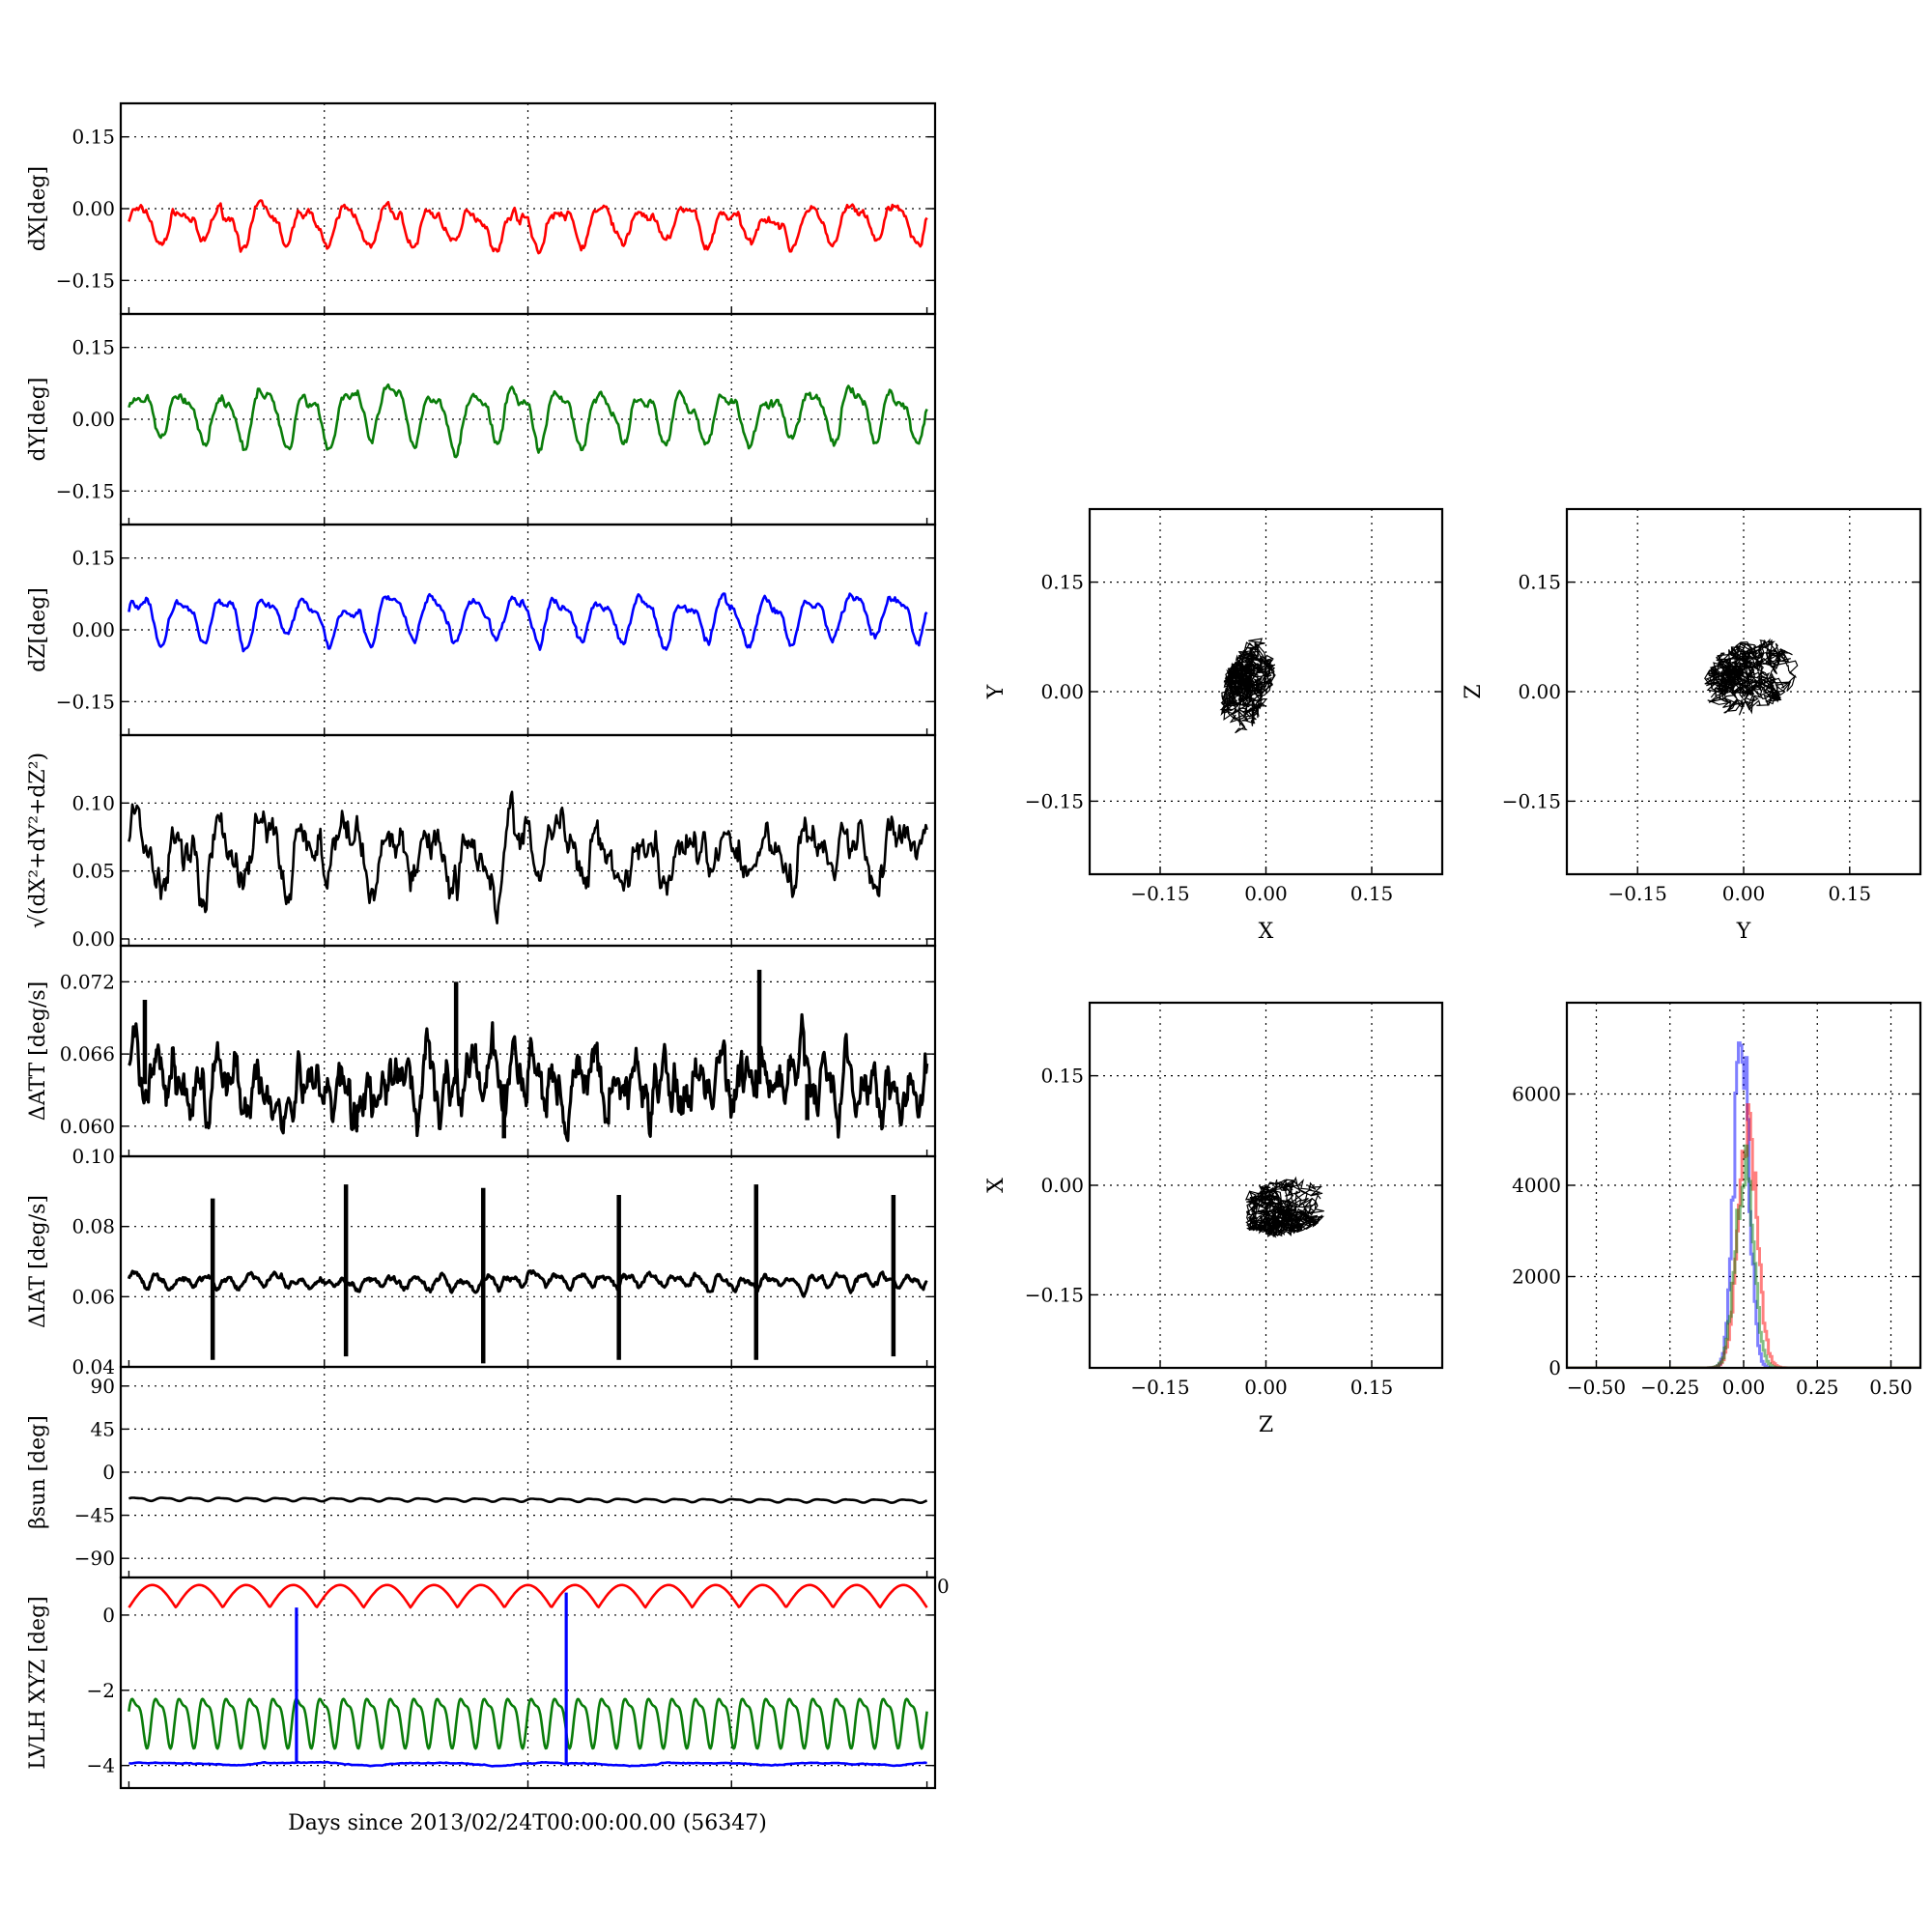  Describe the element at coordinates (1637, 893) in the screenshot. I see `xtick-label-yz-0: −0.15` at that location.